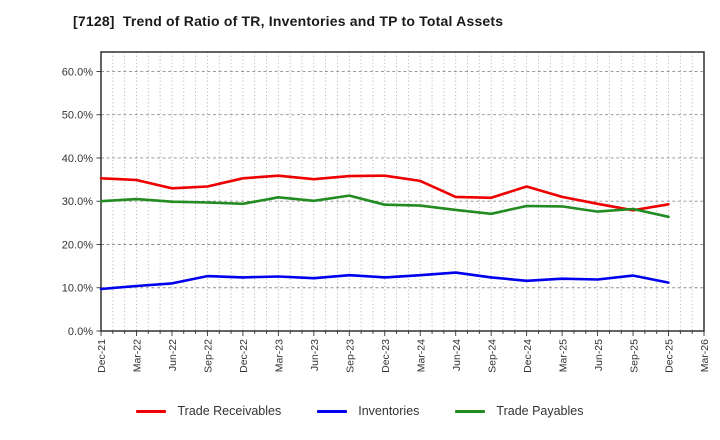 Image resolution: width=720 pixels, height=440 pixels. Describe the element at coordinates (332, 411) in the screenshot. I see `inventories-line-icon` at that location.